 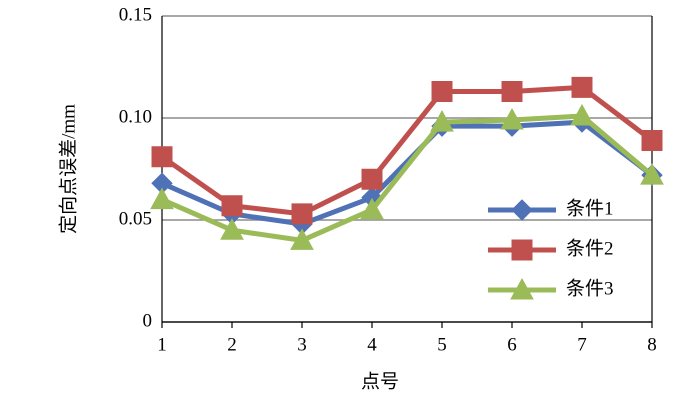 What do you see at coordinates (512, 344) in the screenshot?
I see `x-tick-label: 6` at bounding box center [512, 344].